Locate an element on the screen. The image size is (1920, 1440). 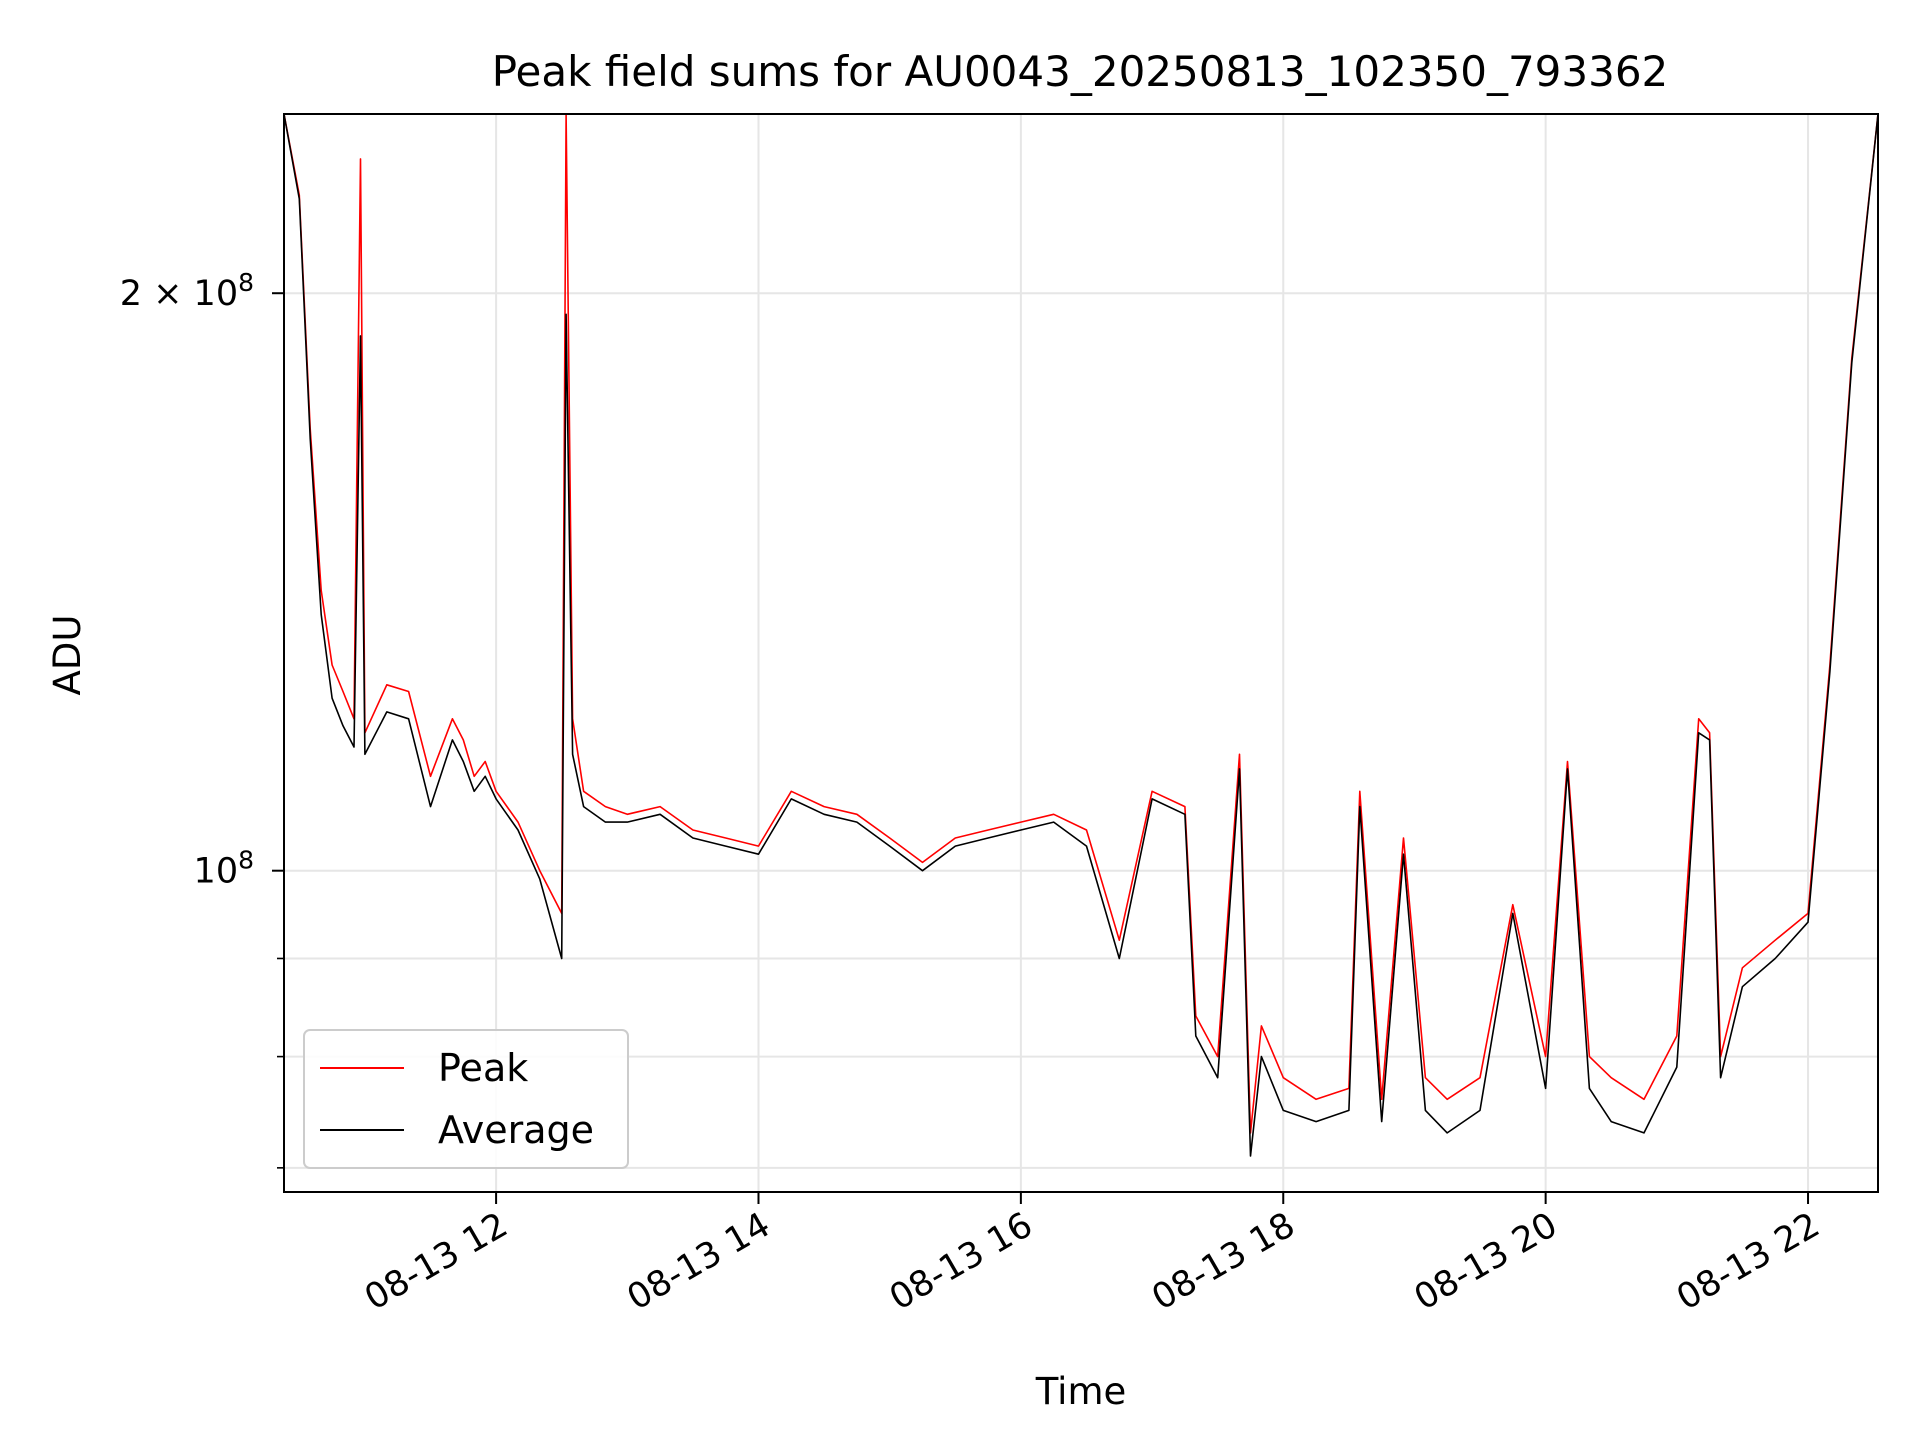
x-axis-label: Time is located at coordinates (1081, 1391).